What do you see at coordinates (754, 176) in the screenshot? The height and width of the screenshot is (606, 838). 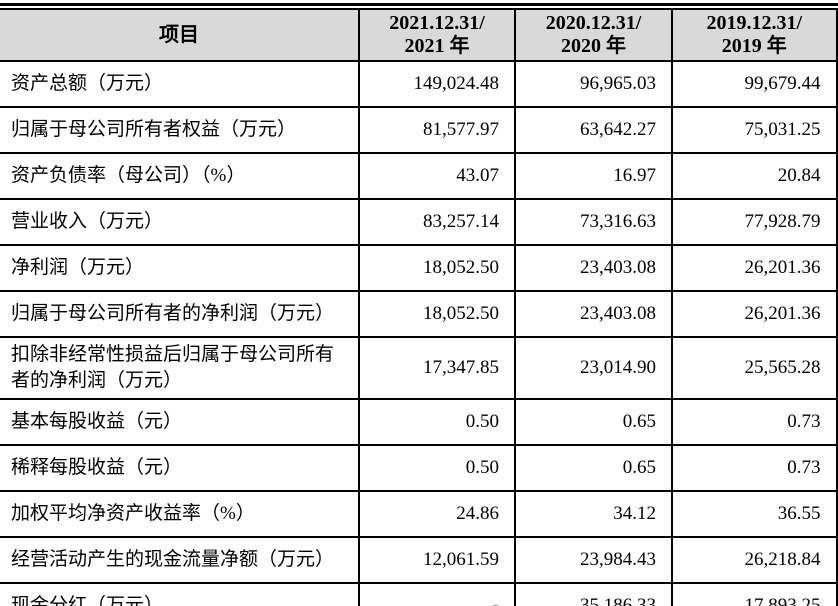 I see `value-2019: 20.84` at bounding box center [754, 176].